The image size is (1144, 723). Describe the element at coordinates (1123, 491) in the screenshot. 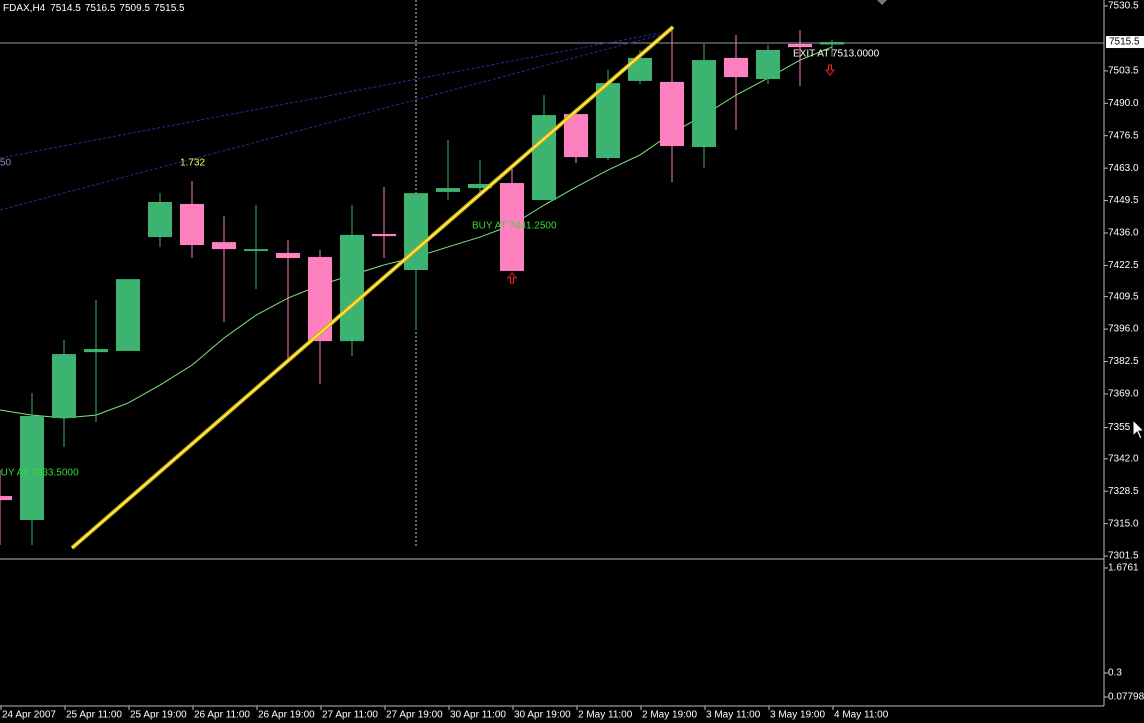

I see `y-tick-label: 7328.5` at that location.